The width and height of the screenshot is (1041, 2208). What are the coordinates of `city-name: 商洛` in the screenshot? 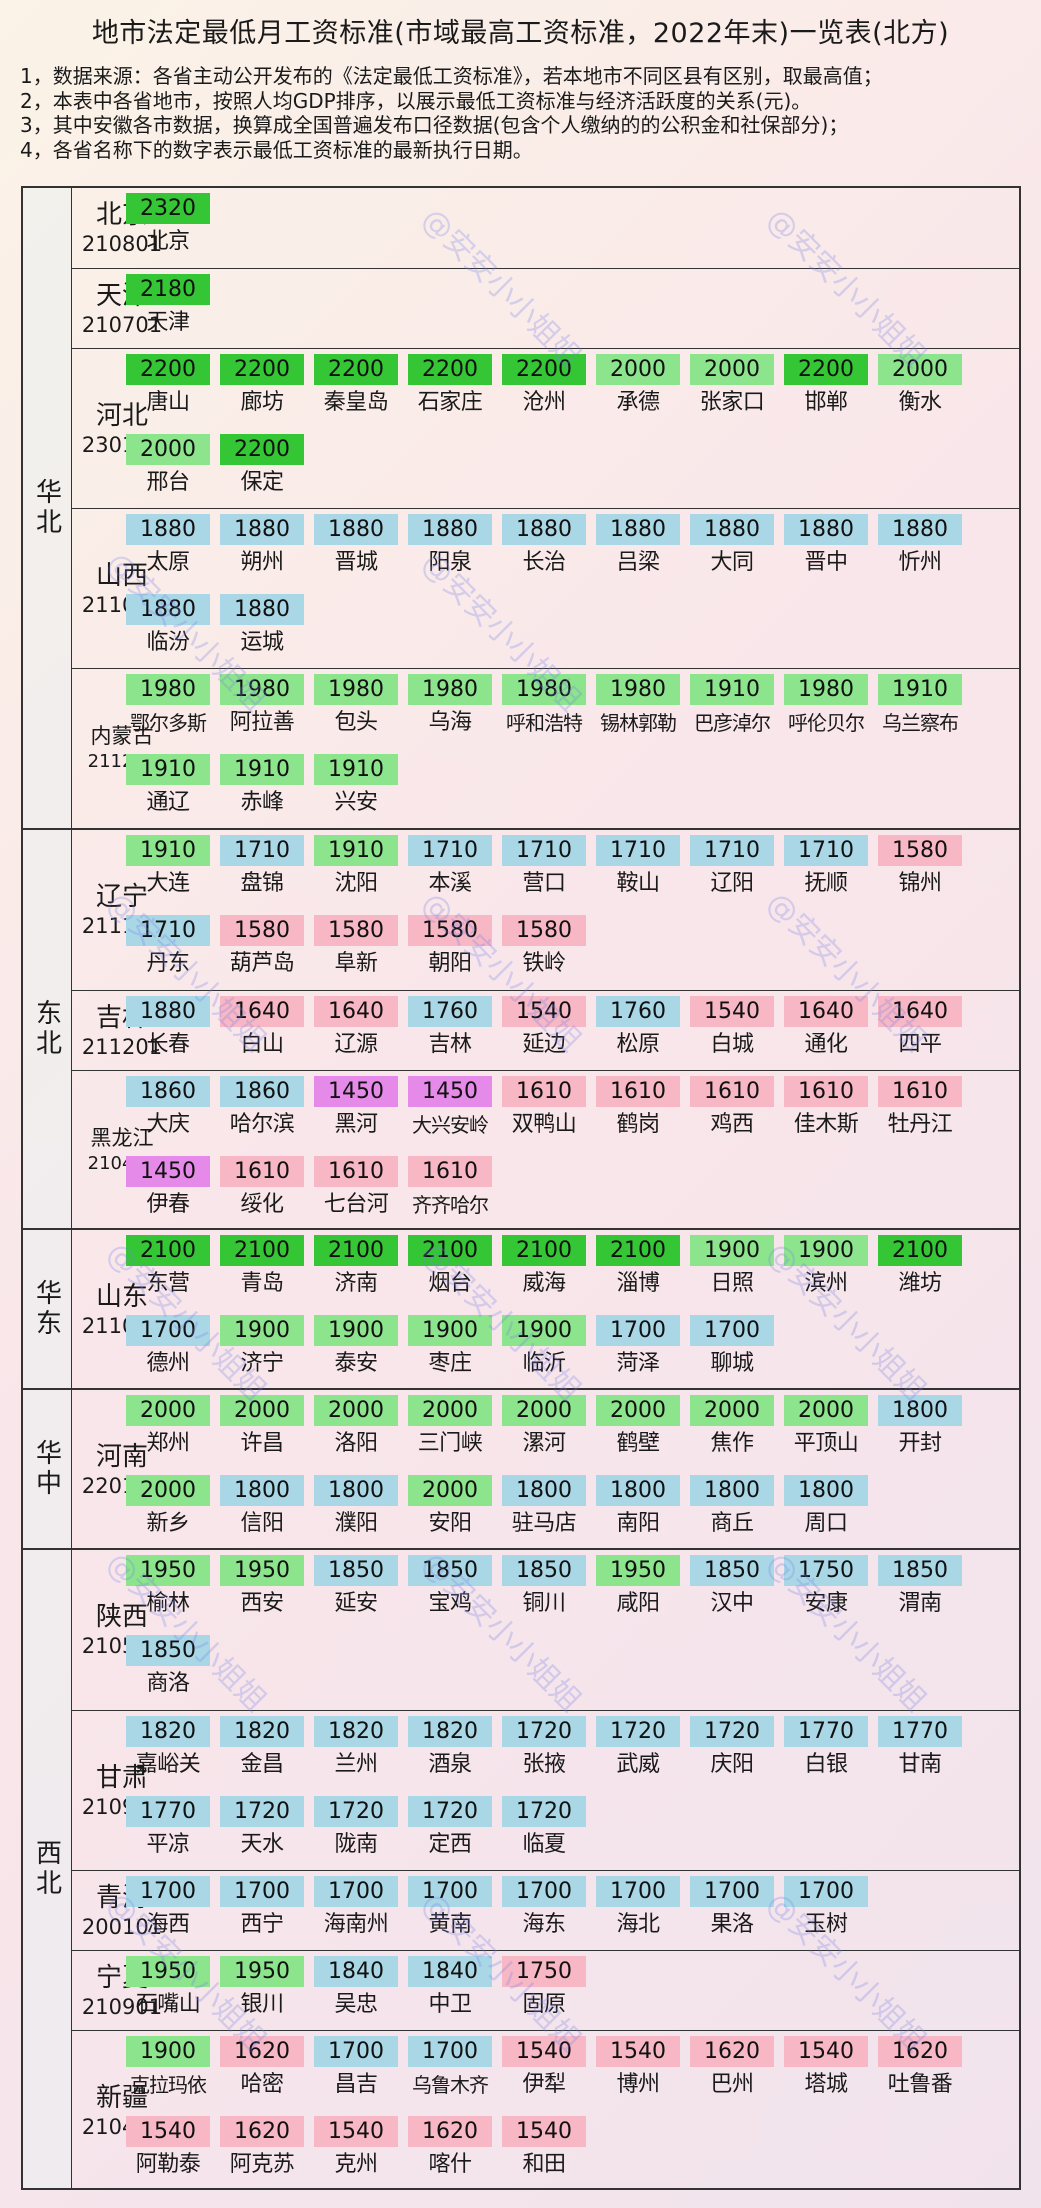 It's located at (168, 1683).